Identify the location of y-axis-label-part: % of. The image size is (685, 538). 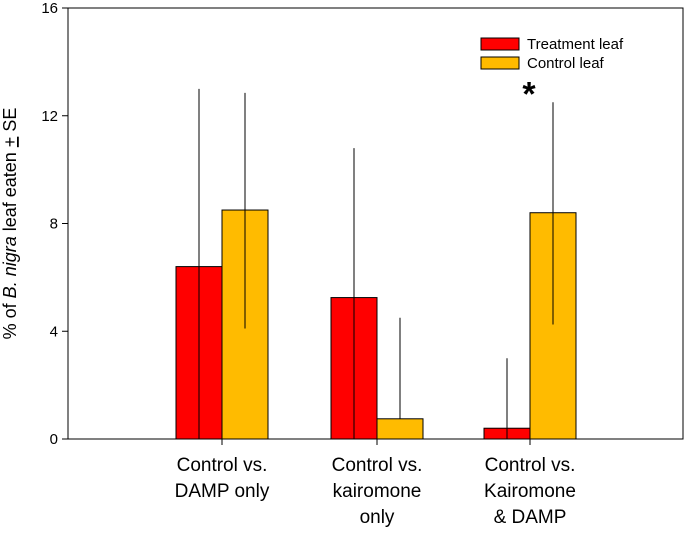
(10, 318).